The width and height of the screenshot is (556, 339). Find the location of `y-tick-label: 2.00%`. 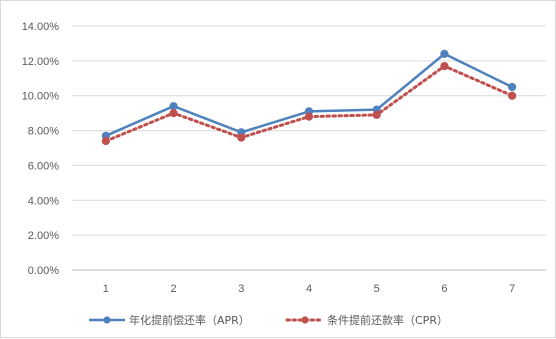

y-tick-label: 2.00% is located at coordinates (43, 236).